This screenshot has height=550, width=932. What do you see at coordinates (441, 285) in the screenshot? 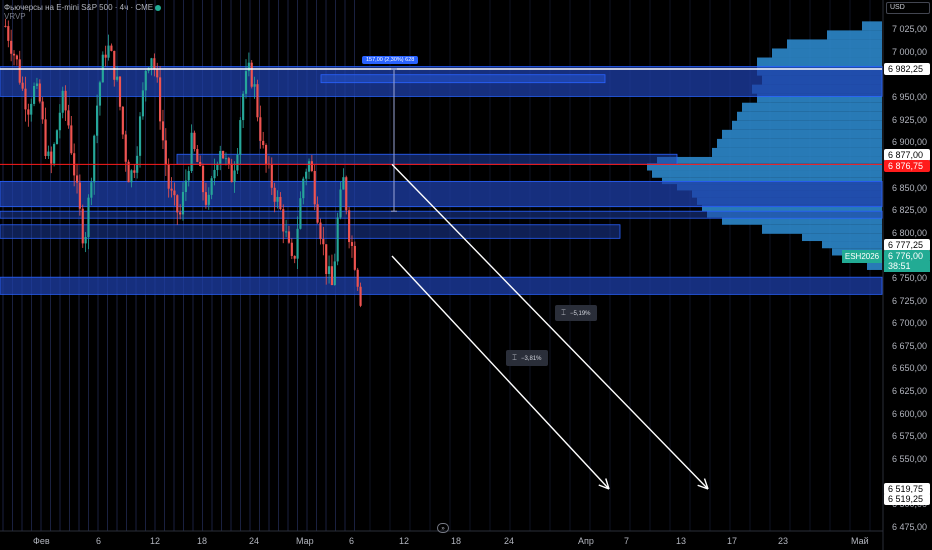
I see `zone-bottom` at bounding box center [441, 285].